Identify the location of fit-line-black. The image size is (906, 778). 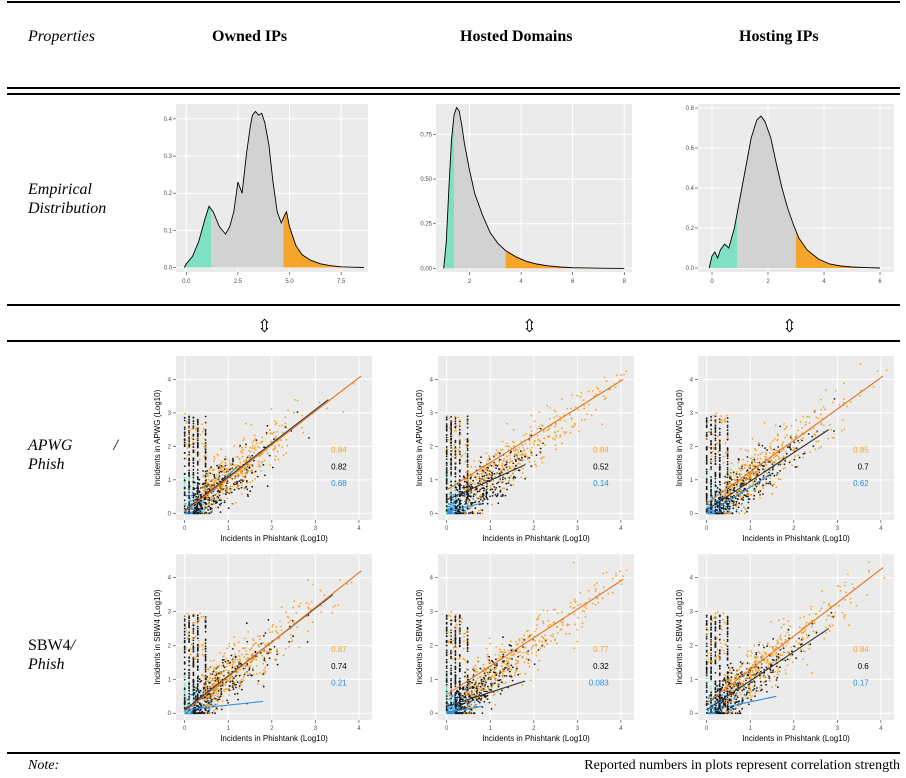
(256, 455).